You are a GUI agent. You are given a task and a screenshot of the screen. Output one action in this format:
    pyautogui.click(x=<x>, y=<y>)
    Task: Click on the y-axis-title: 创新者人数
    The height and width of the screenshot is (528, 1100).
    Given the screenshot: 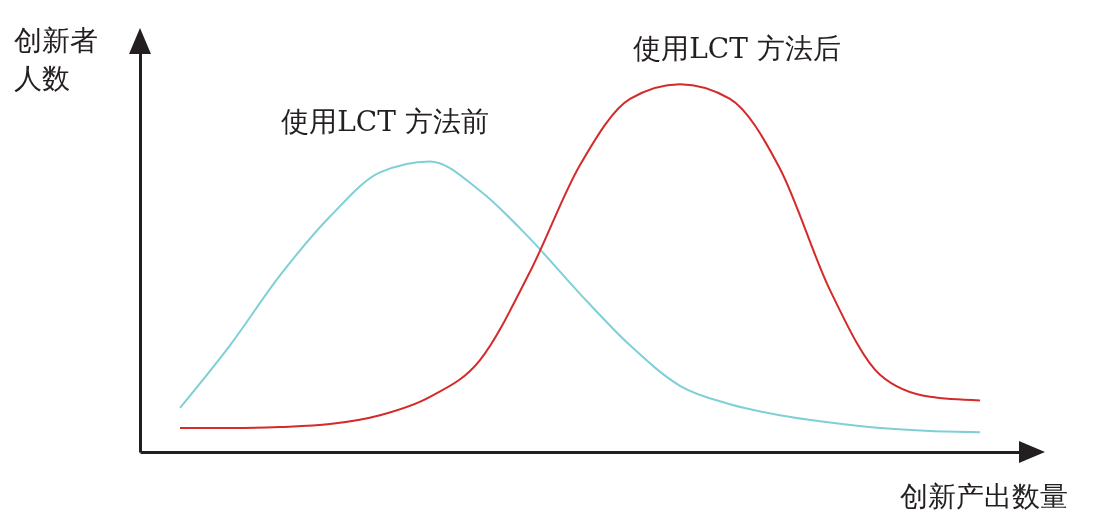 What is the action you would take?
    pyautogui.click(x=56, y=60)
    